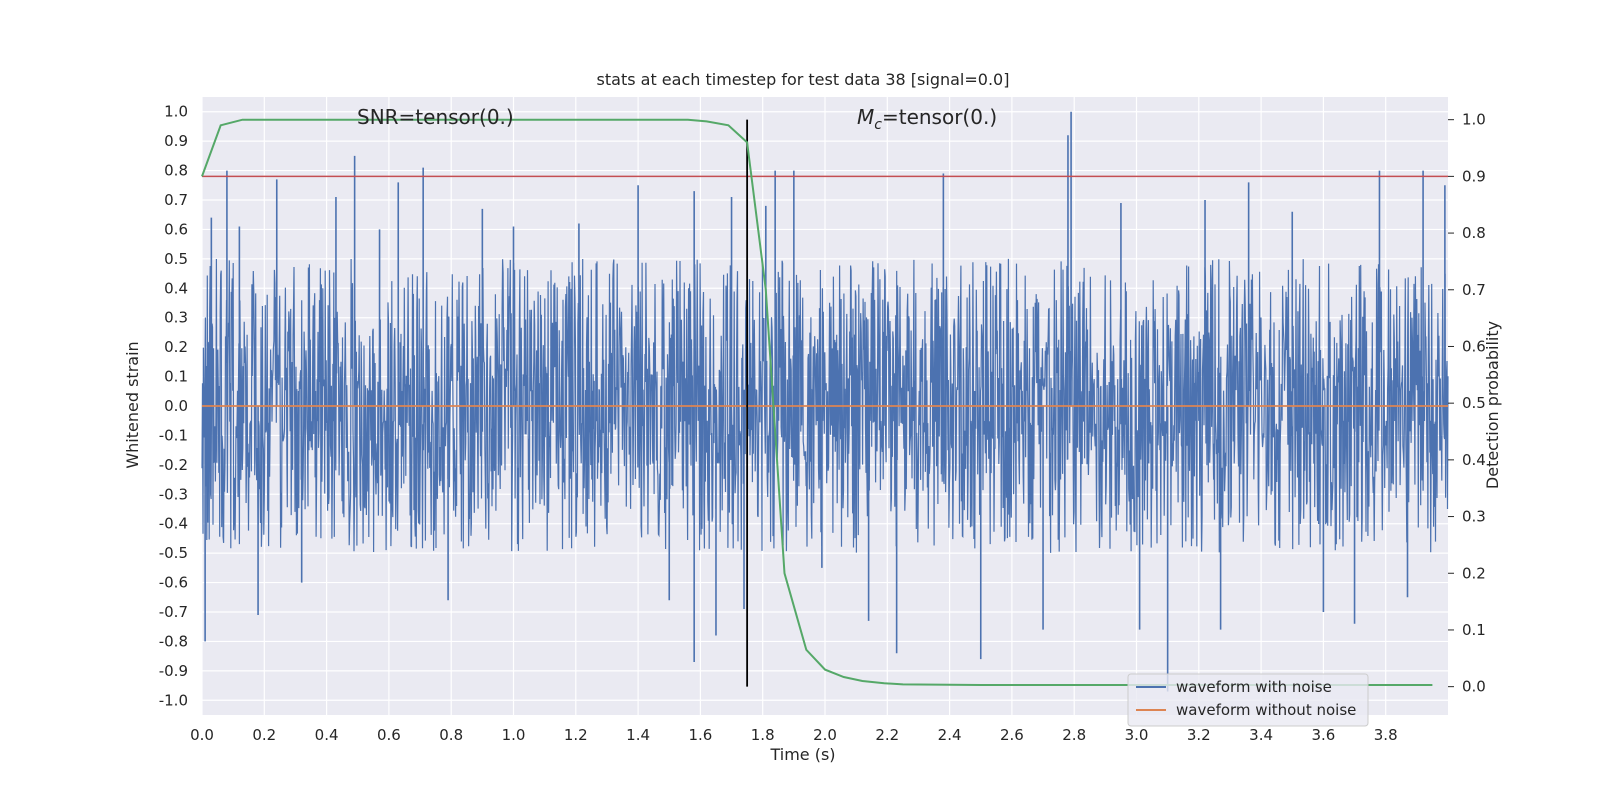  I want to click on mc-symbol: M, so click(865, 117).